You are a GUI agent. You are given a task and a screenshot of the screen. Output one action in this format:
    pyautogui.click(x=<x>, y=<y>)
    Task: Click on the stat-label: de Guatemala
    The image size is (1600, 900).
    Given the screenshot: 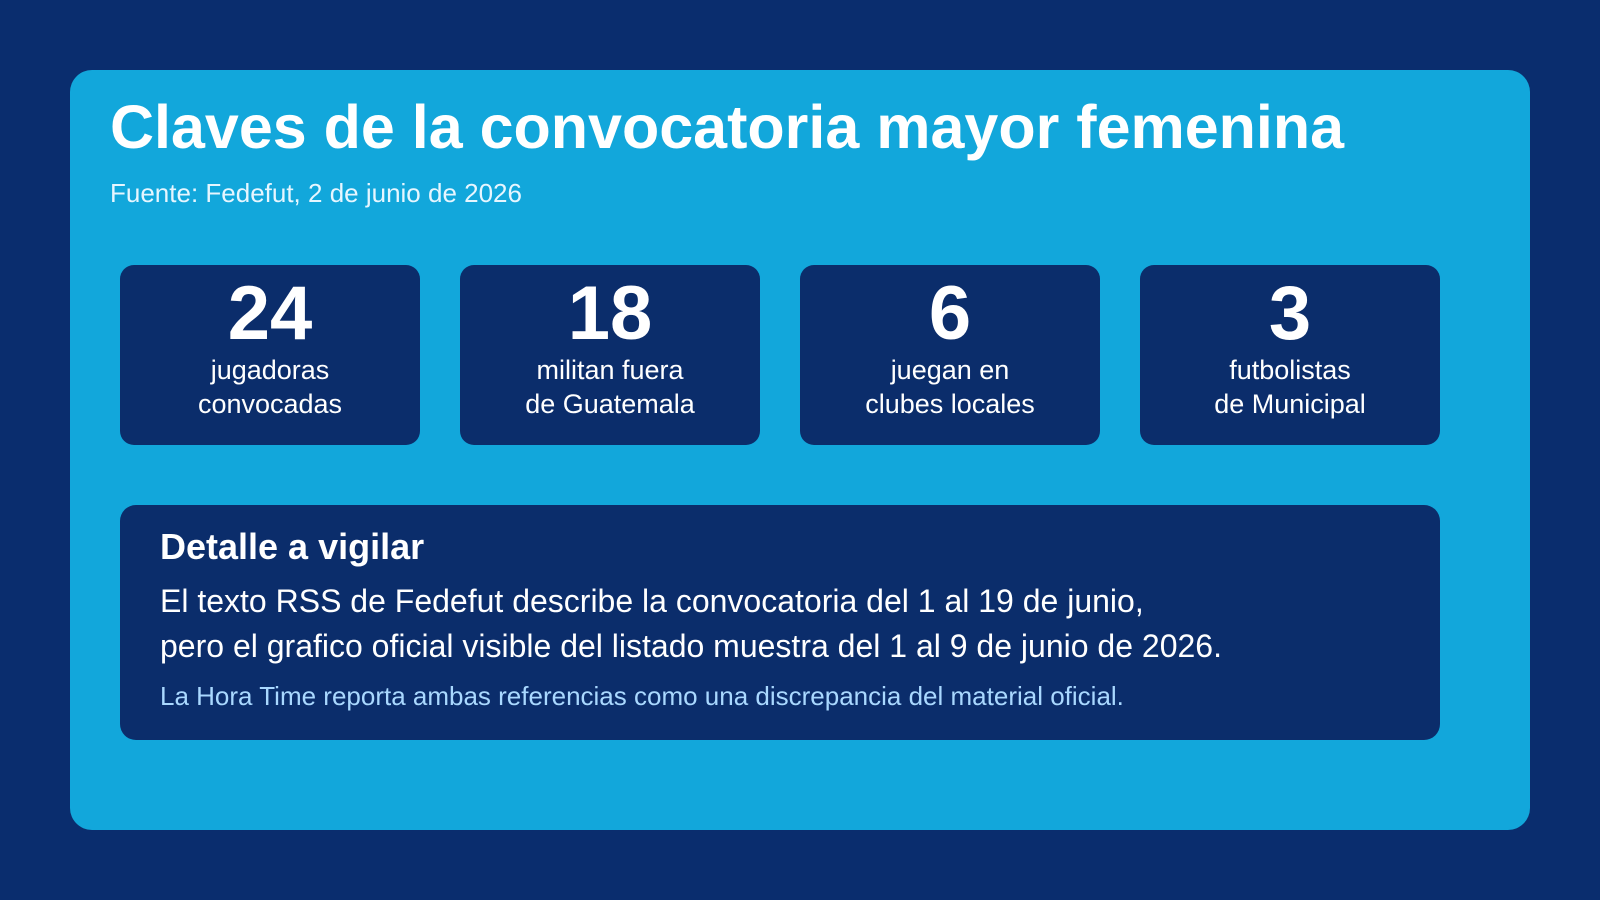 What is the action you would take?
    pyautogui.click(x=610, y=404)
    